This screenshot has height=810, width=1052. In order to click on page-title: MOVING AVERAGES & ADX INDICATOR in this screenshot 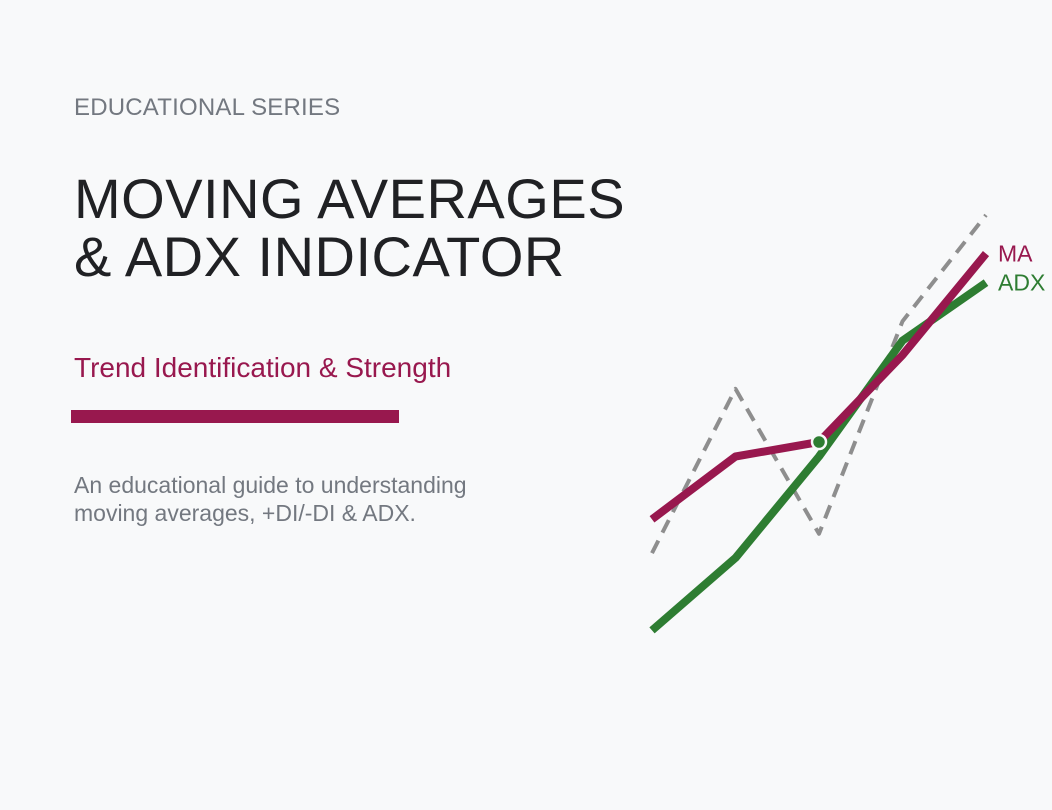, I will do `click(349, 228)`.